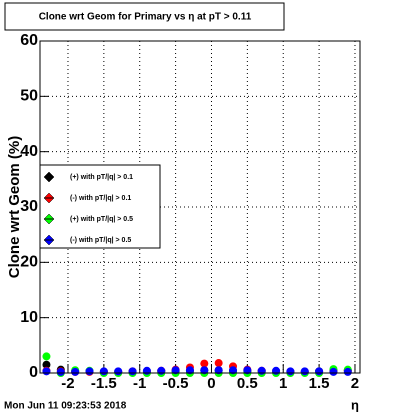  What do you see at coordinates (29, 151) in the screenshot?
I see `y-tick-label: 40` at bounding box center [29, 151].